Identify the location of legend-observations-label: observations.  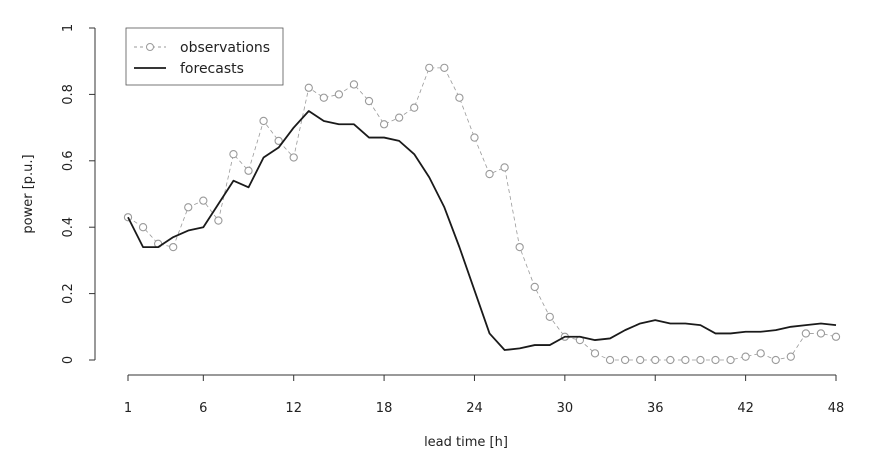
(225, 48).